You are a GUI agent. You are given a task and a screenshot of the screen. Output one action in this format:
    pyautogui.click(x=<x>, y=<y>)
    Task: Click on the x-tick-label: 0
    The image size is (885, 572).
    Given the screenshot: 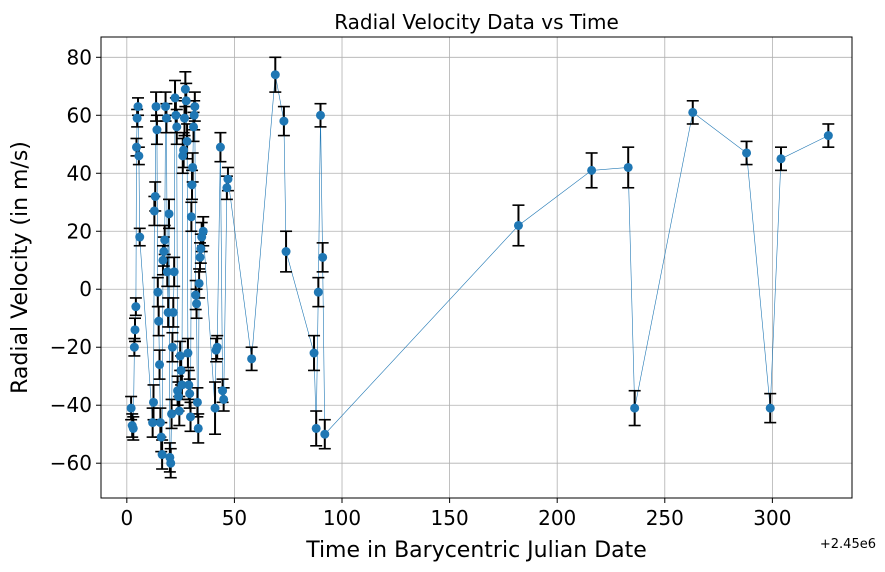 What is the action you would take?
    pyautogui.click(x=126, y=518)
    